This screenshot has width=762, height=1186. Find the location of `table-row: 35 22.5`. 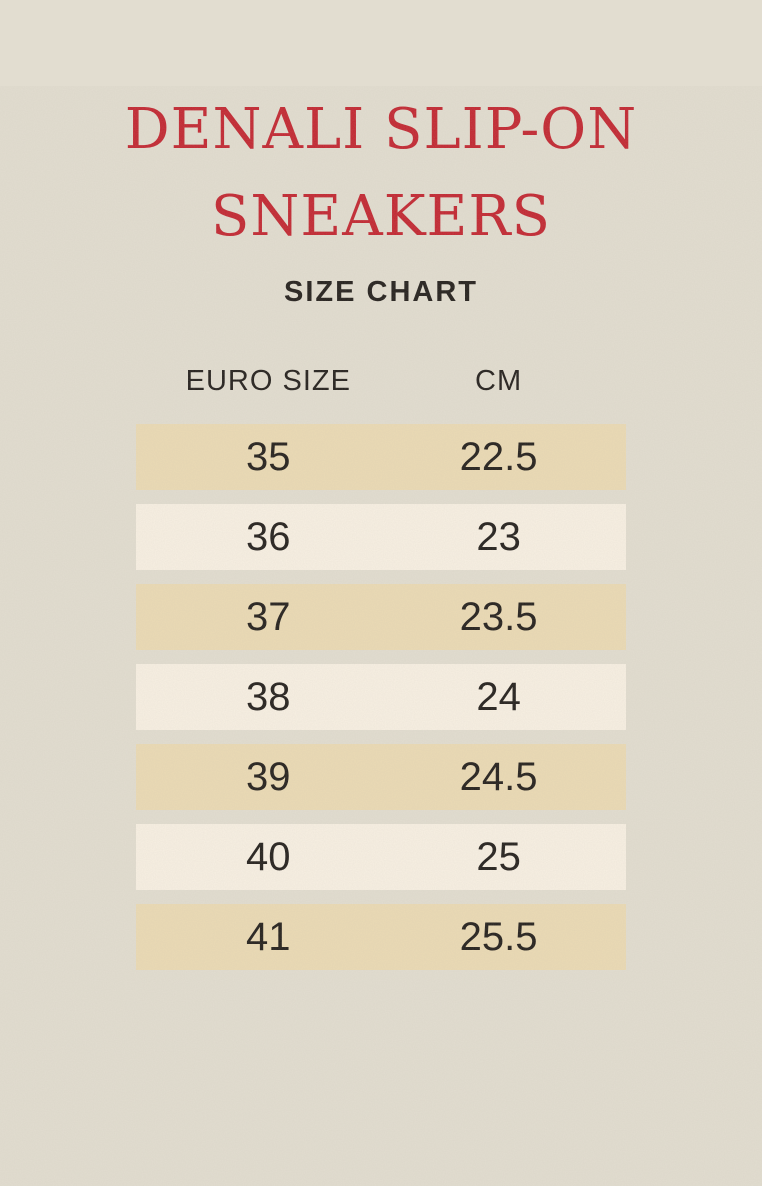

table-row: 35 22.5 is located at coordinates (381, 457).